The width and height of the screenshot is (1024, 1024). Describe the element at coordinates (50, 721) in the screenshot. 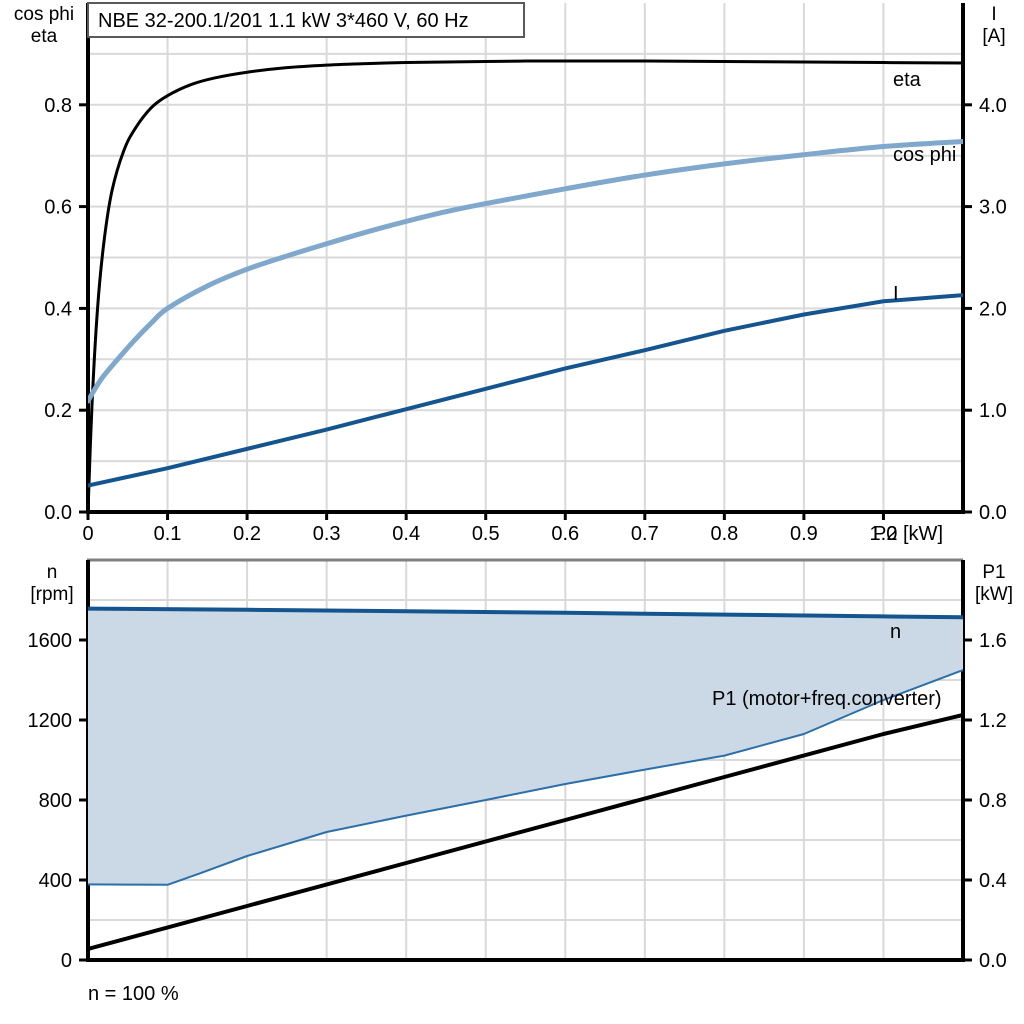

I see `tick-label-left: 1200` at that location.